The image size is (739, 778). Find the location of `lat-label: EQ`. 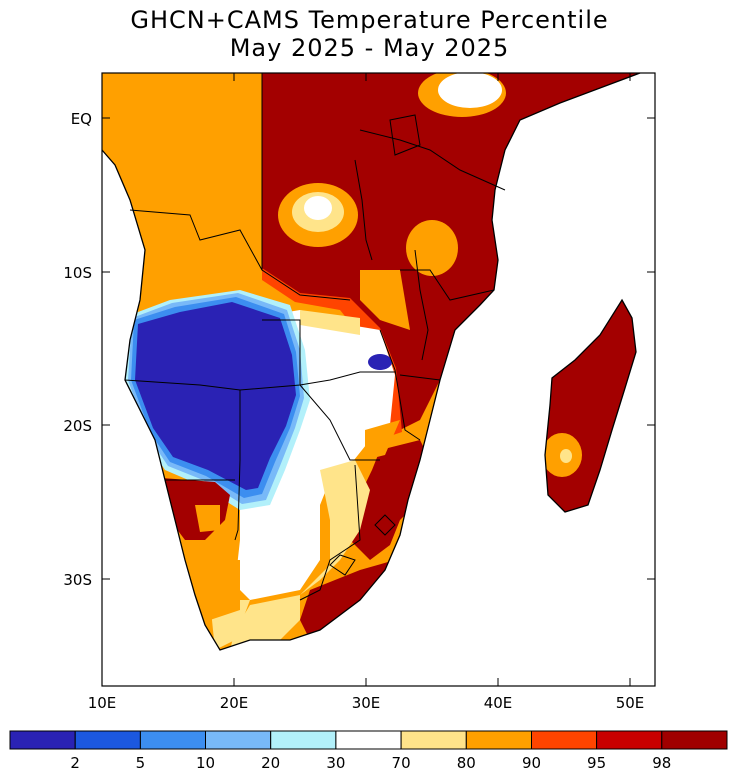

lat-label: EQ is located at coordinates (81, 119).